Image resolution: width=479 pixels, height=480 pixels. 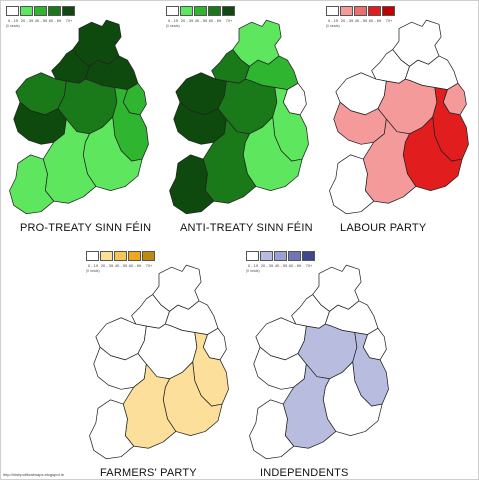 I want to click on map-caption: PRO-TREATY SINN FÉIN, so click(x=86, y=228).